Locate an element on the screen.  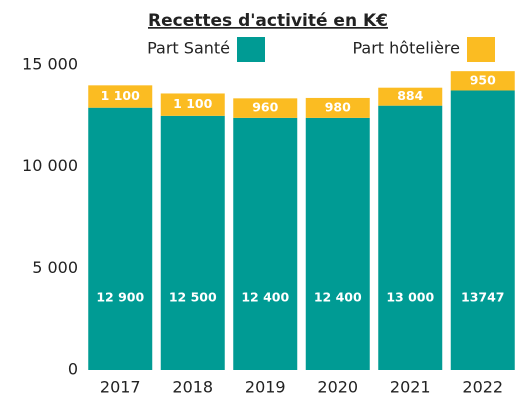
value-label: 884 is located at coordinates (410, 95).